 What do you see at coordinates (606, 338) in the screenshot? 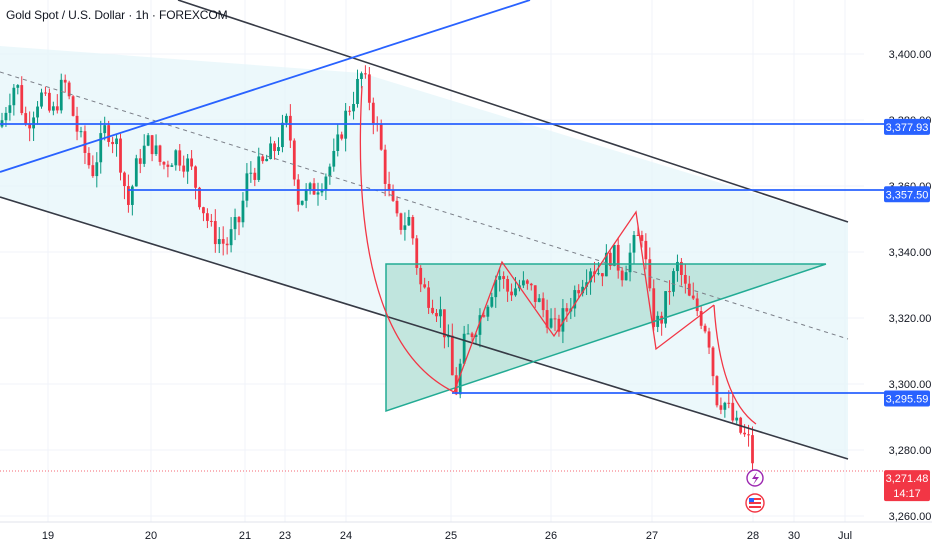
I see `triangle-outline` at bounding box center [606, 338].